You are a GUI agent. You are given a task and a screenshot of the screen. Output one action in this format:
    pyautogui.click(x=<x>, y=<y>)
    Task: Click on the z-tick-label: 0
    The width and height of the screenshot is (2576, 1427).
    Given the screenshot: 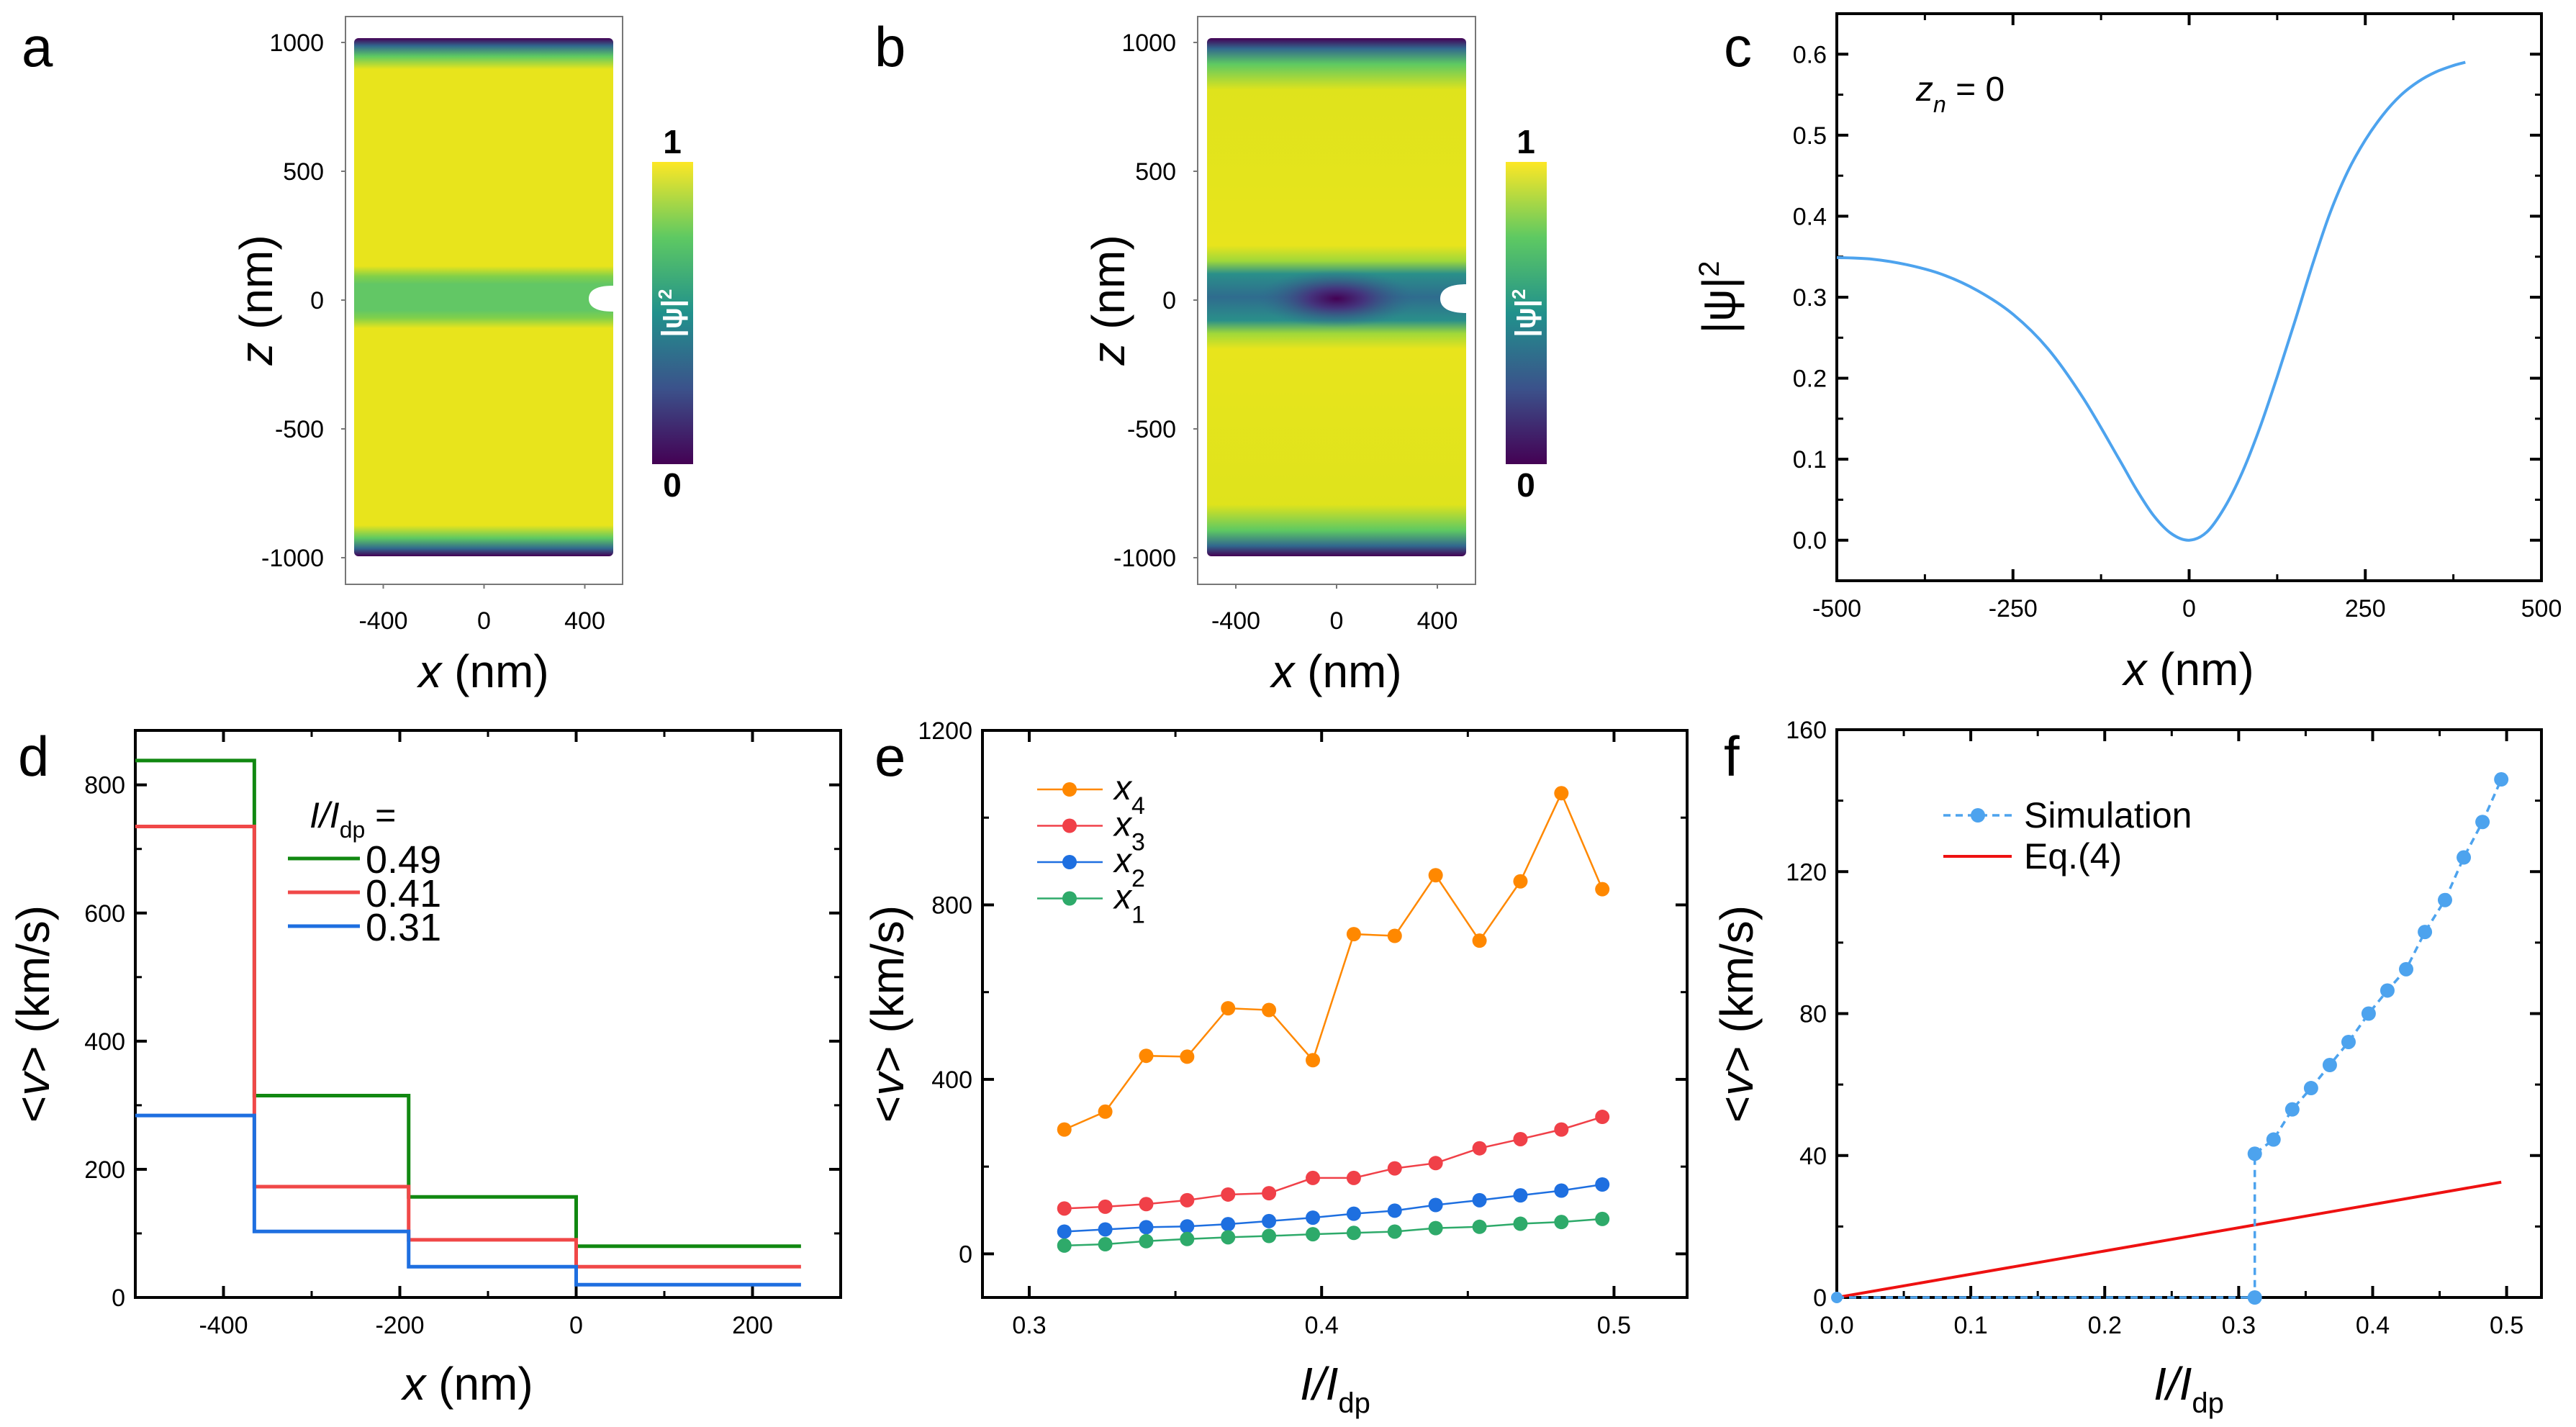 What is the action you would take?
    pyautogui.click(x=1169, y=300)
    